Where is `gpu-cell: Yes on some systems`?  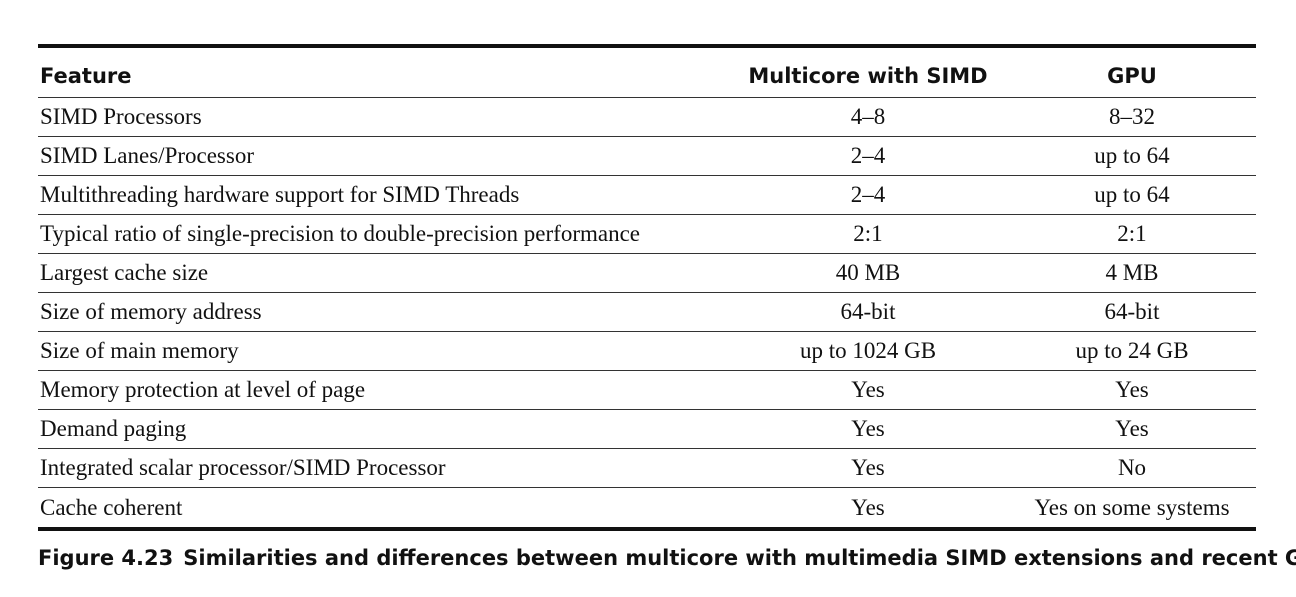
gpu-cell: Yes on some systems is located at coordinates (1132, 507).